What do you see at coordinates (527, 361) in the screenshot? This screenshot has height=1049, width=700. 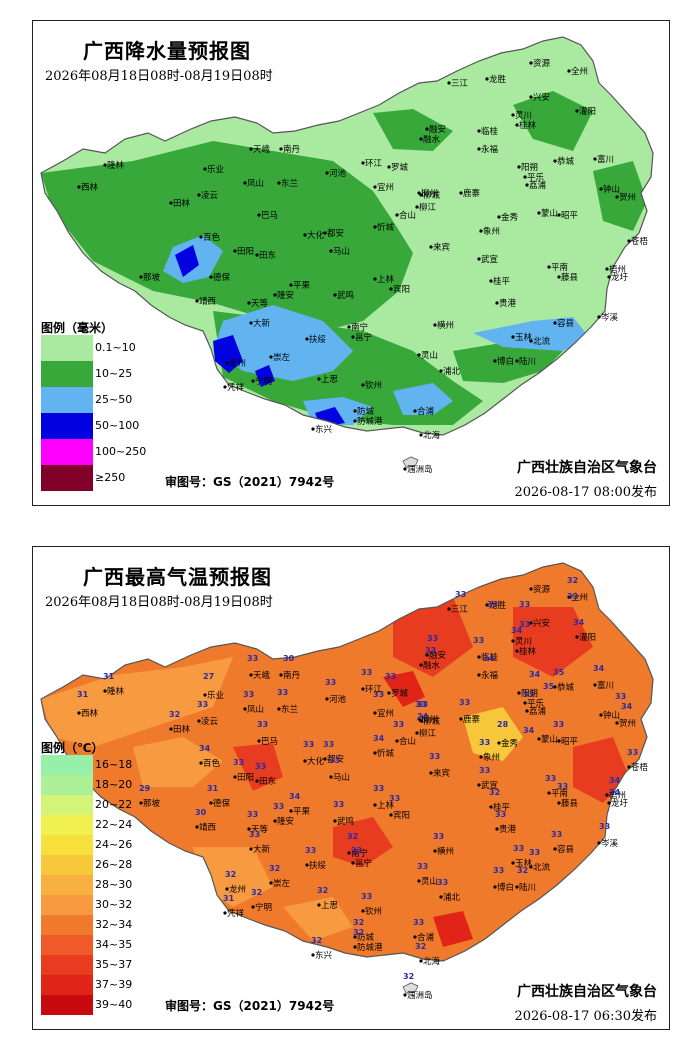 I see `rain-city-label: 陆川` at bounding box center [527, 361].